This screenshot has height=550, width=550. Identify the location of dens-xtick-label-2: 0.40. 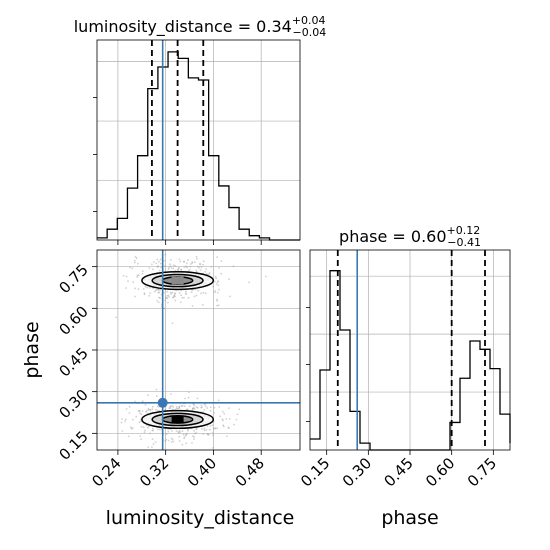
(202, 472).